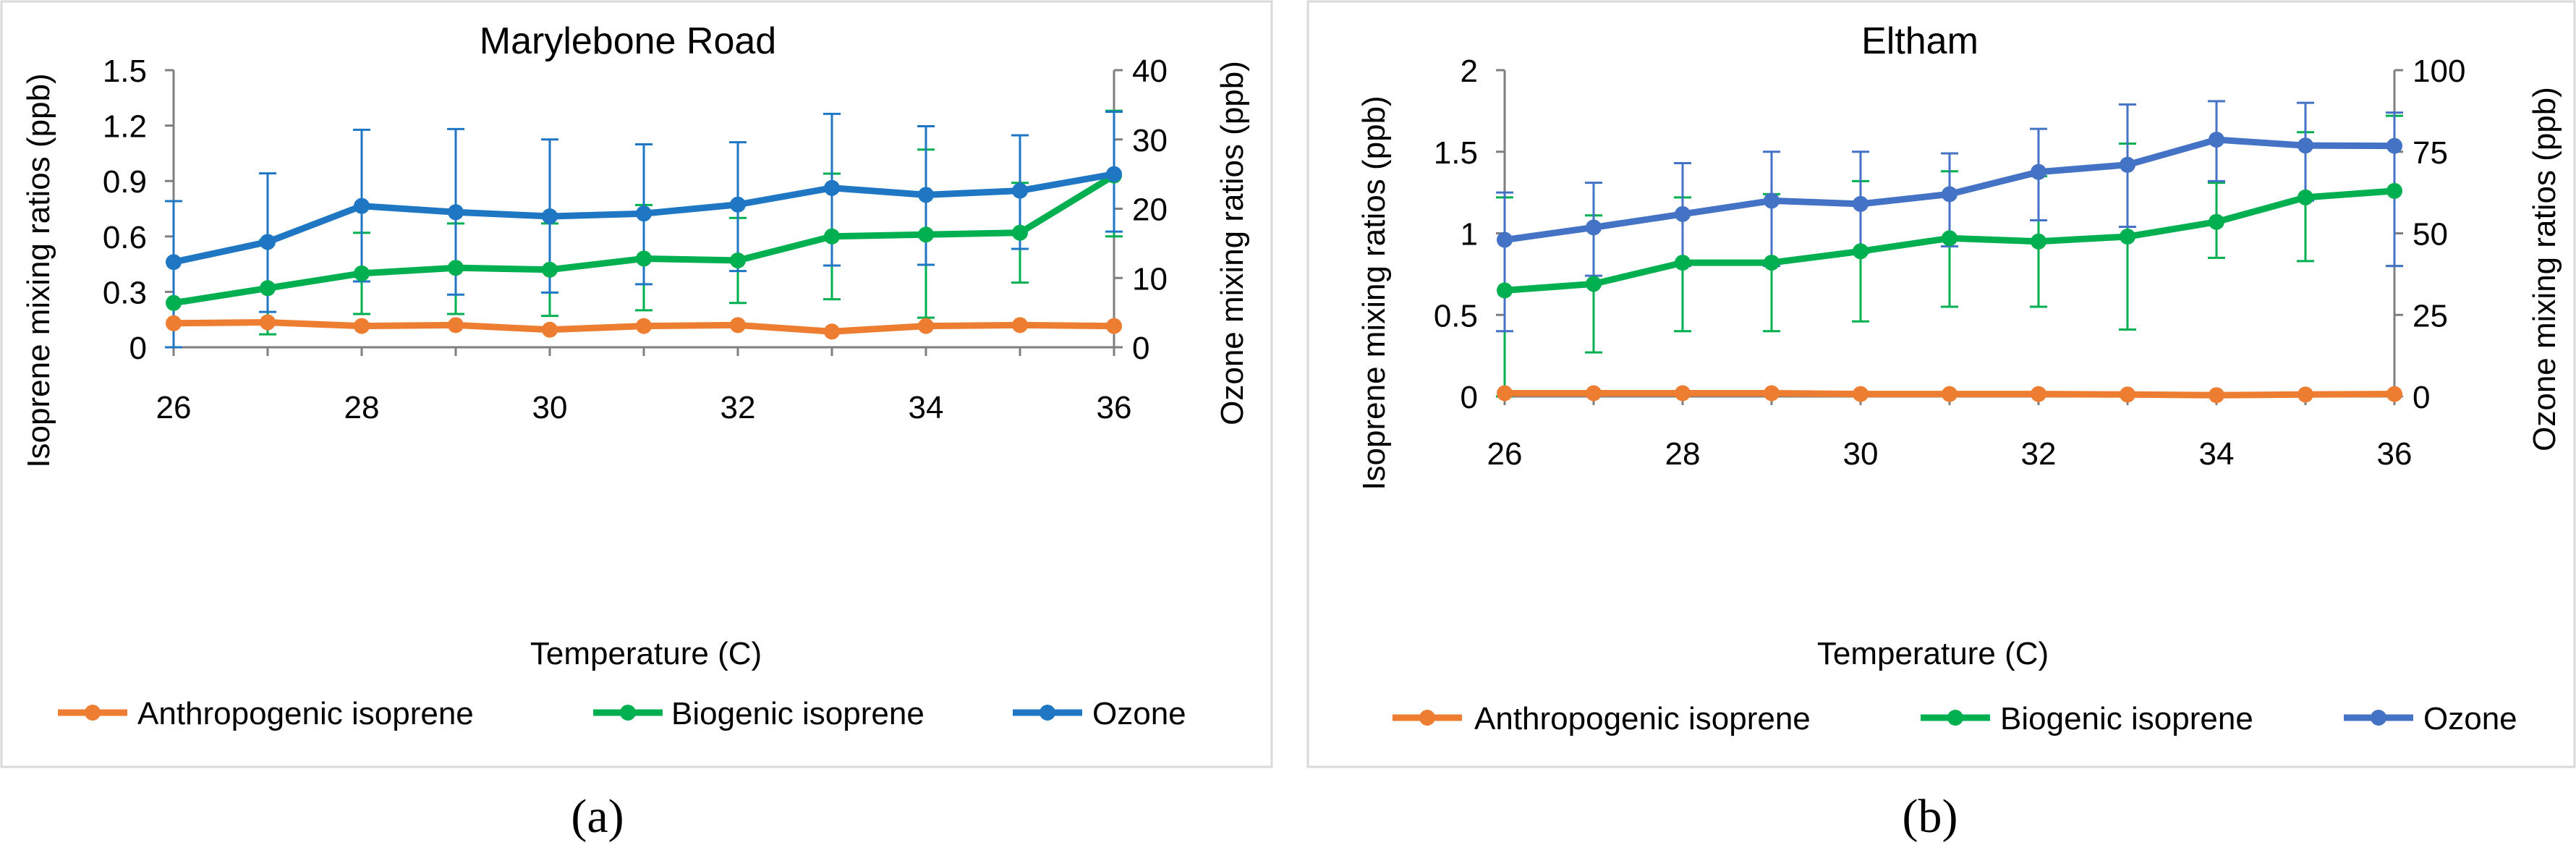 Image resolution: width=2576 pixels, height=866 pixels. I want to click on y-tick-label: 0.6, so click(125, 237).